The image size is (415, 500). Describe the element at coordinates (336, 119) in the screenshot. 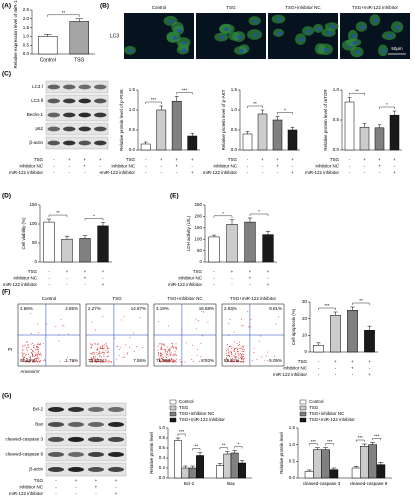

I see `y-tick-label: 0.5` at that location.